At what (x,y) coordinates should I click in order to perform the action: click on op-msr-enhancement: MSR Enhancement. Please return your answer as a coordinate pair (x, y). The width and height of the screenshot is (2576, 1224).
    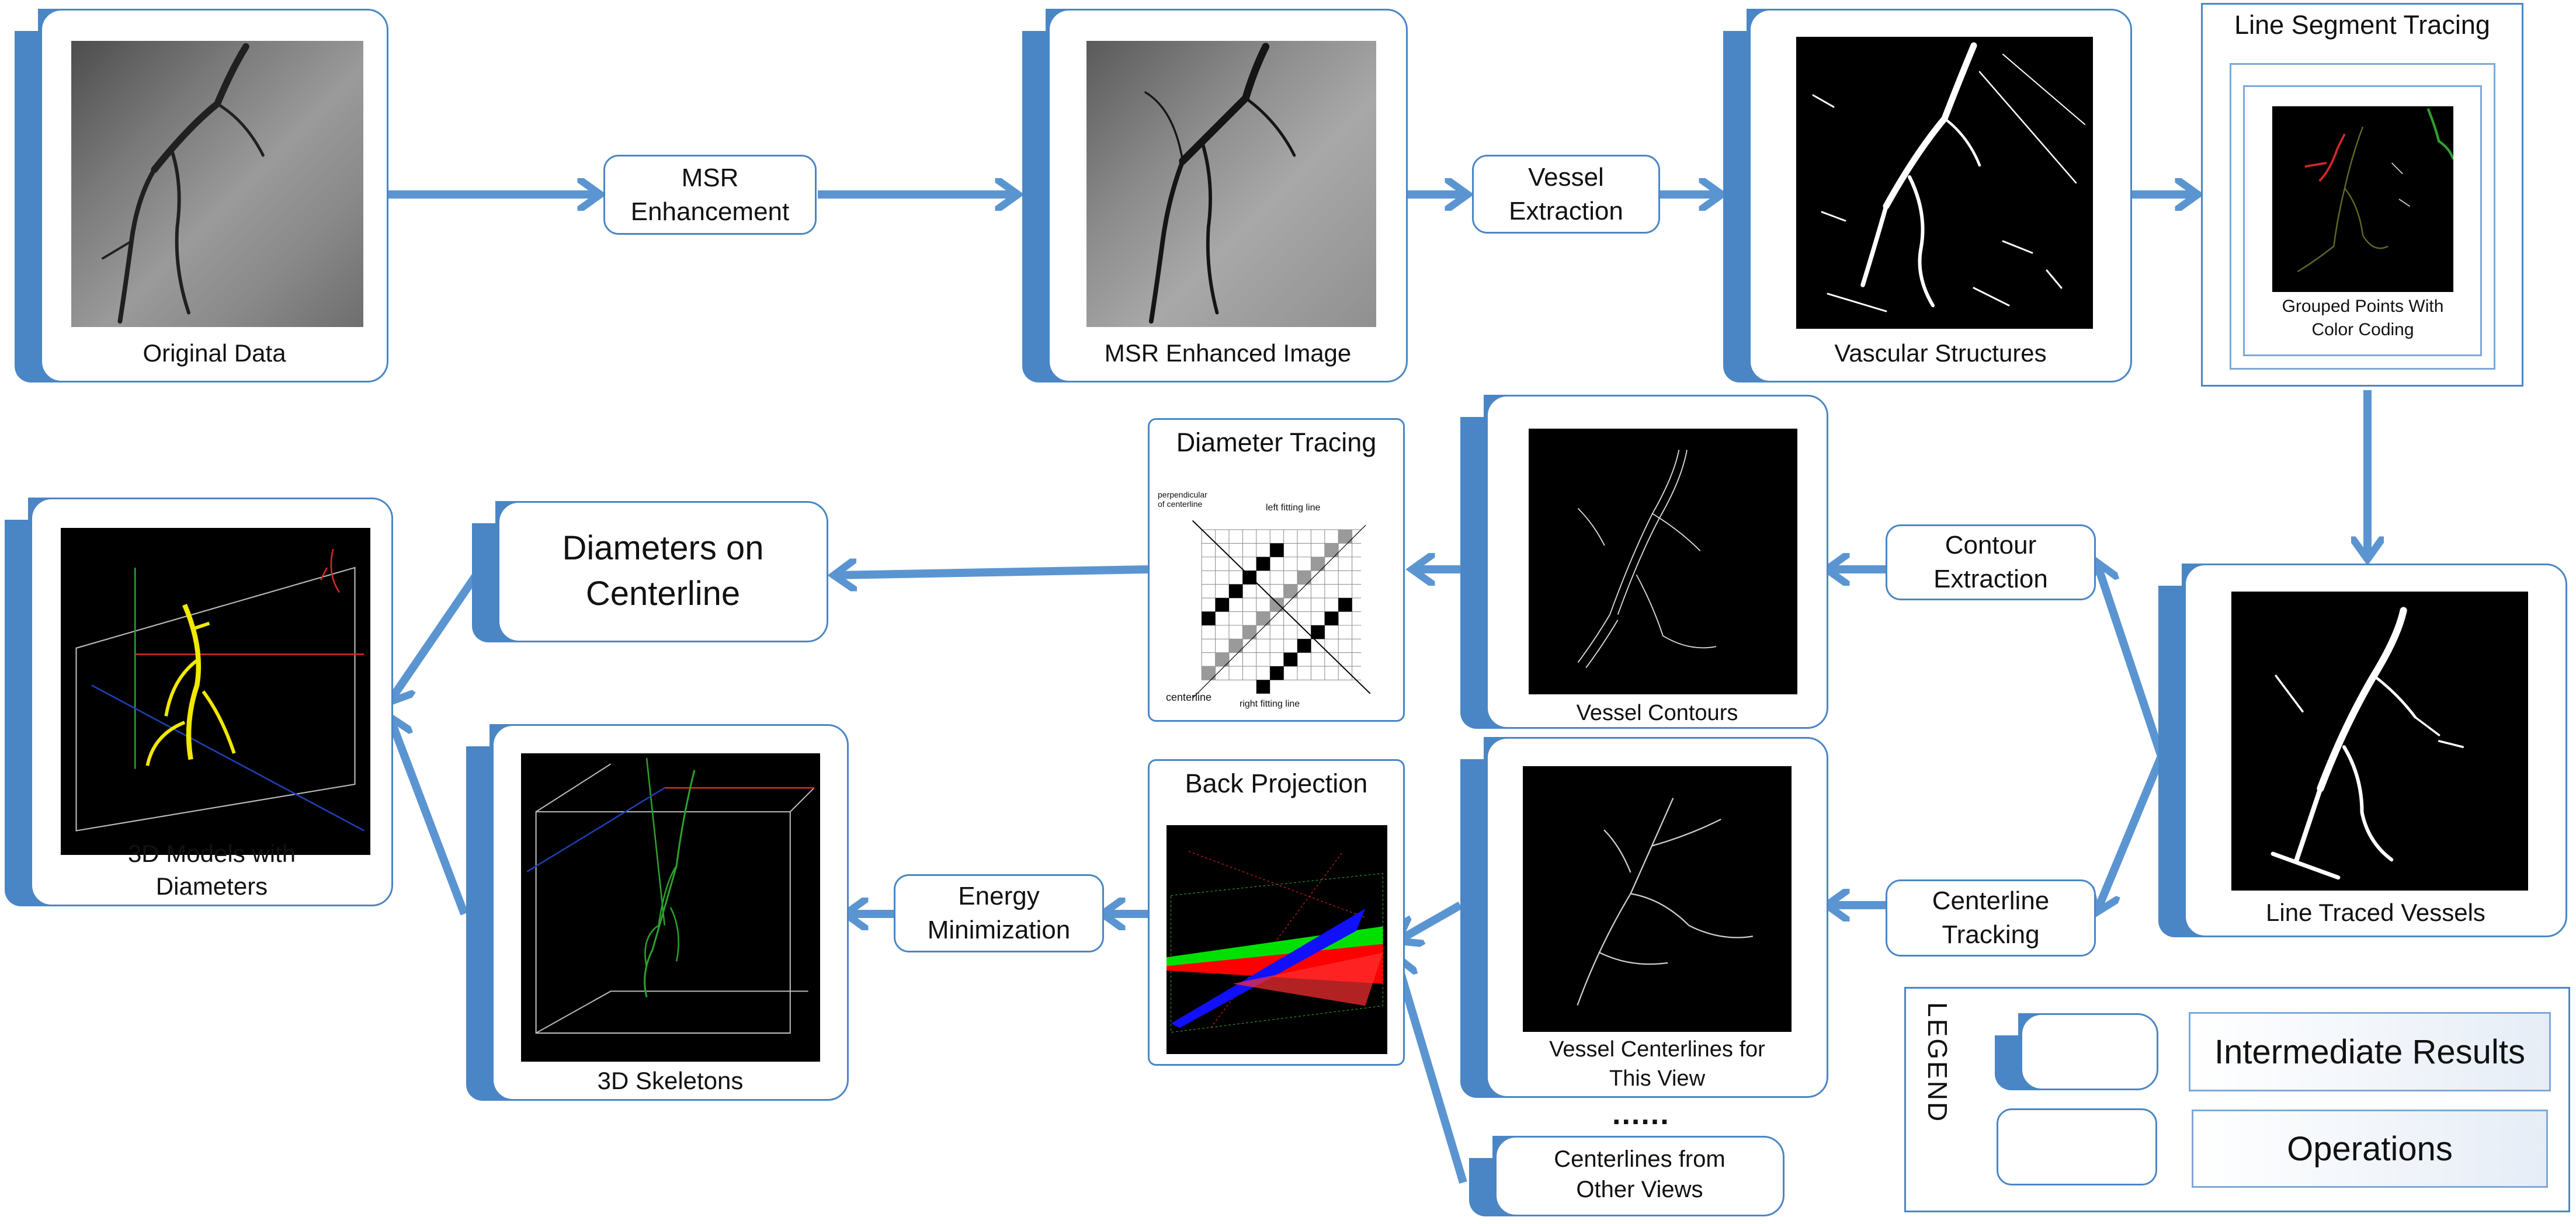
    Looking at the image, I should click on (710, 195).